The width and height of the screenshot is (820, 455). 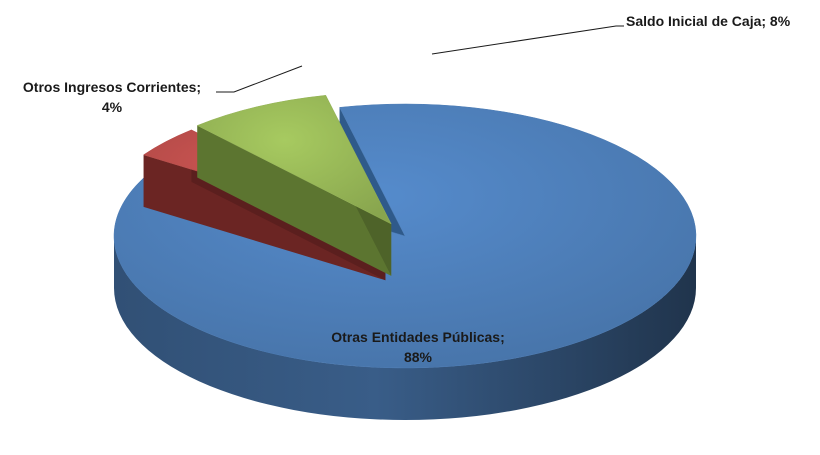 I want to click on slice-label-otras-entidades-publicas: Otras Entidades Públicas; 88%, so click(x=418, y=347).